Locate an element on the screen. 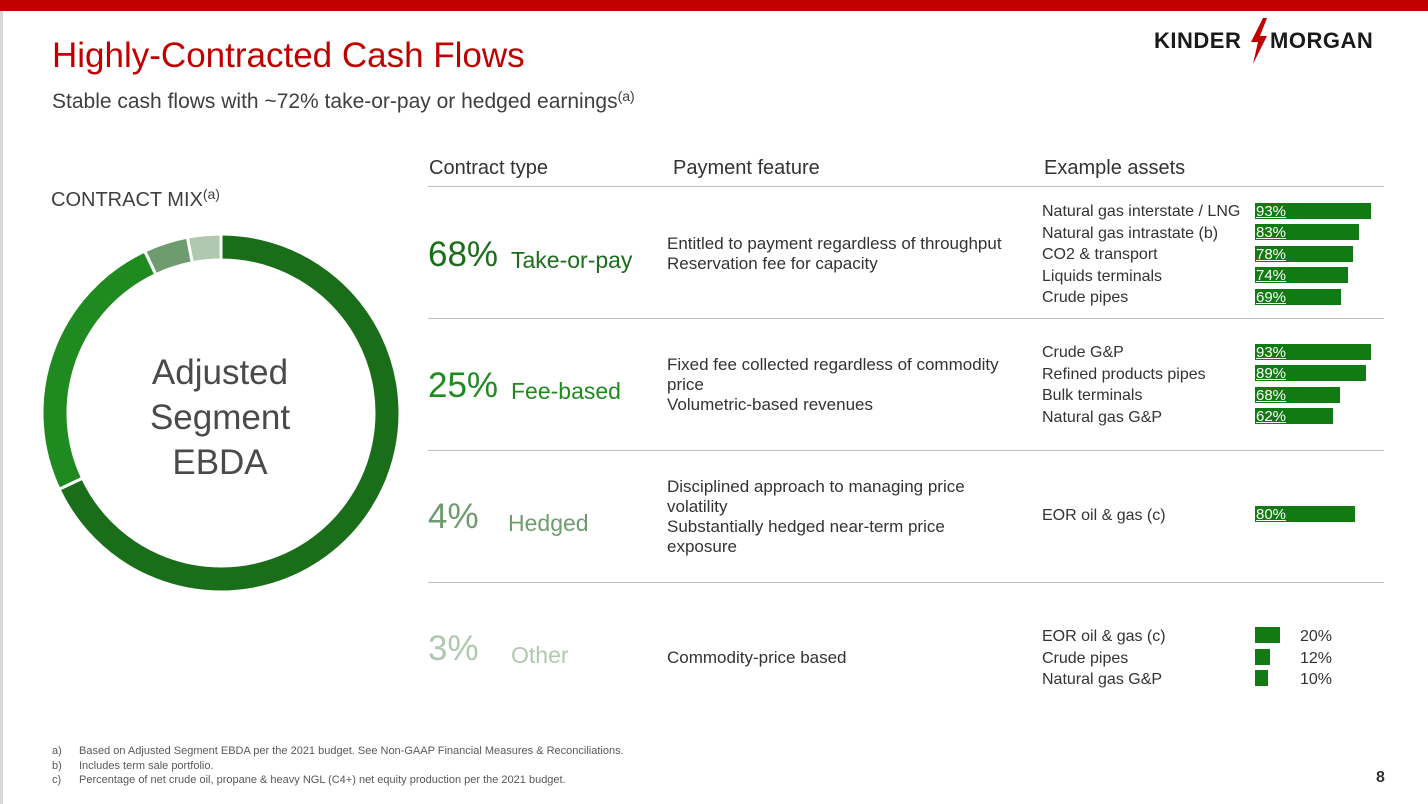 The height and width of the screenshot is (804, 1428). other-percent: 3% is located at coordinates (453, 648).